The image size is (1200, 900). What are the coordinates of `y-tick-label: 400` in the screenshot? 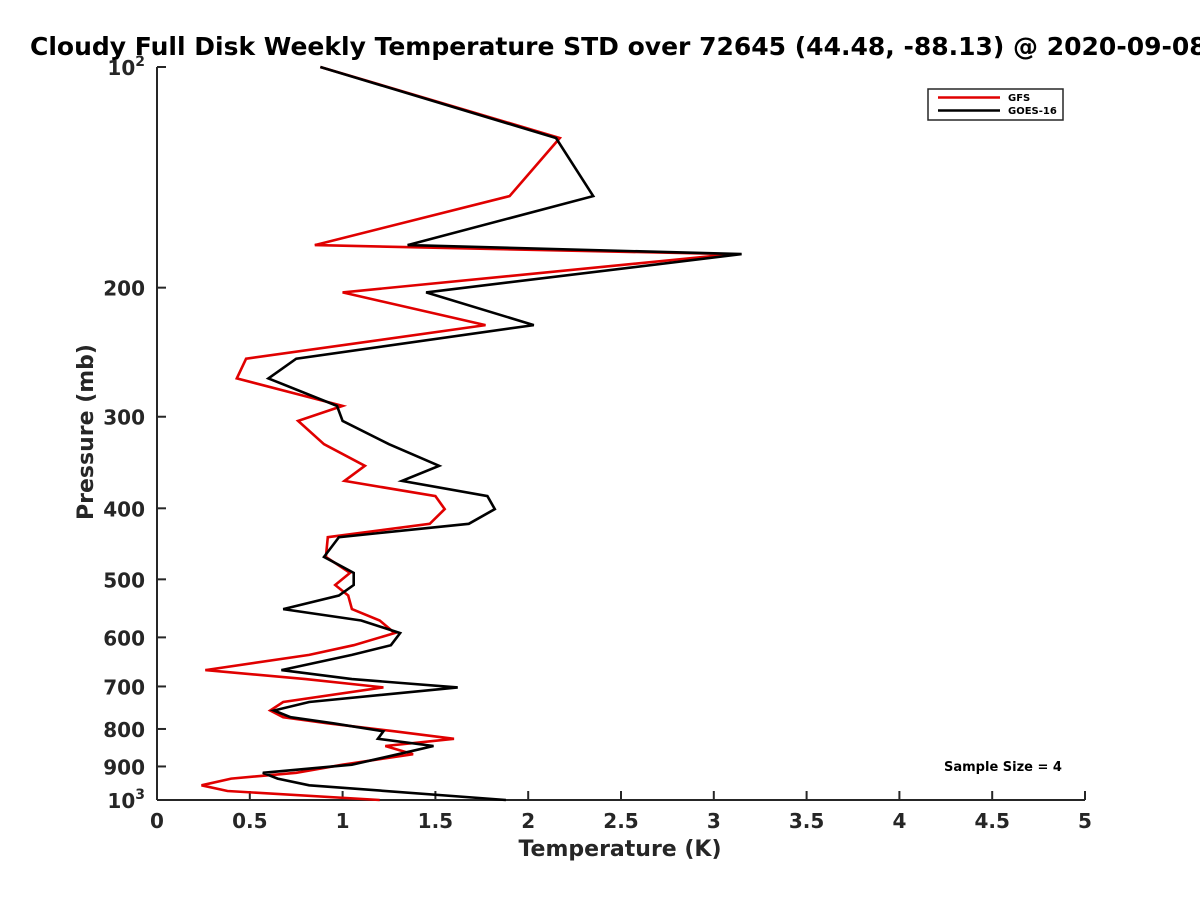 It's located at (124, 509).